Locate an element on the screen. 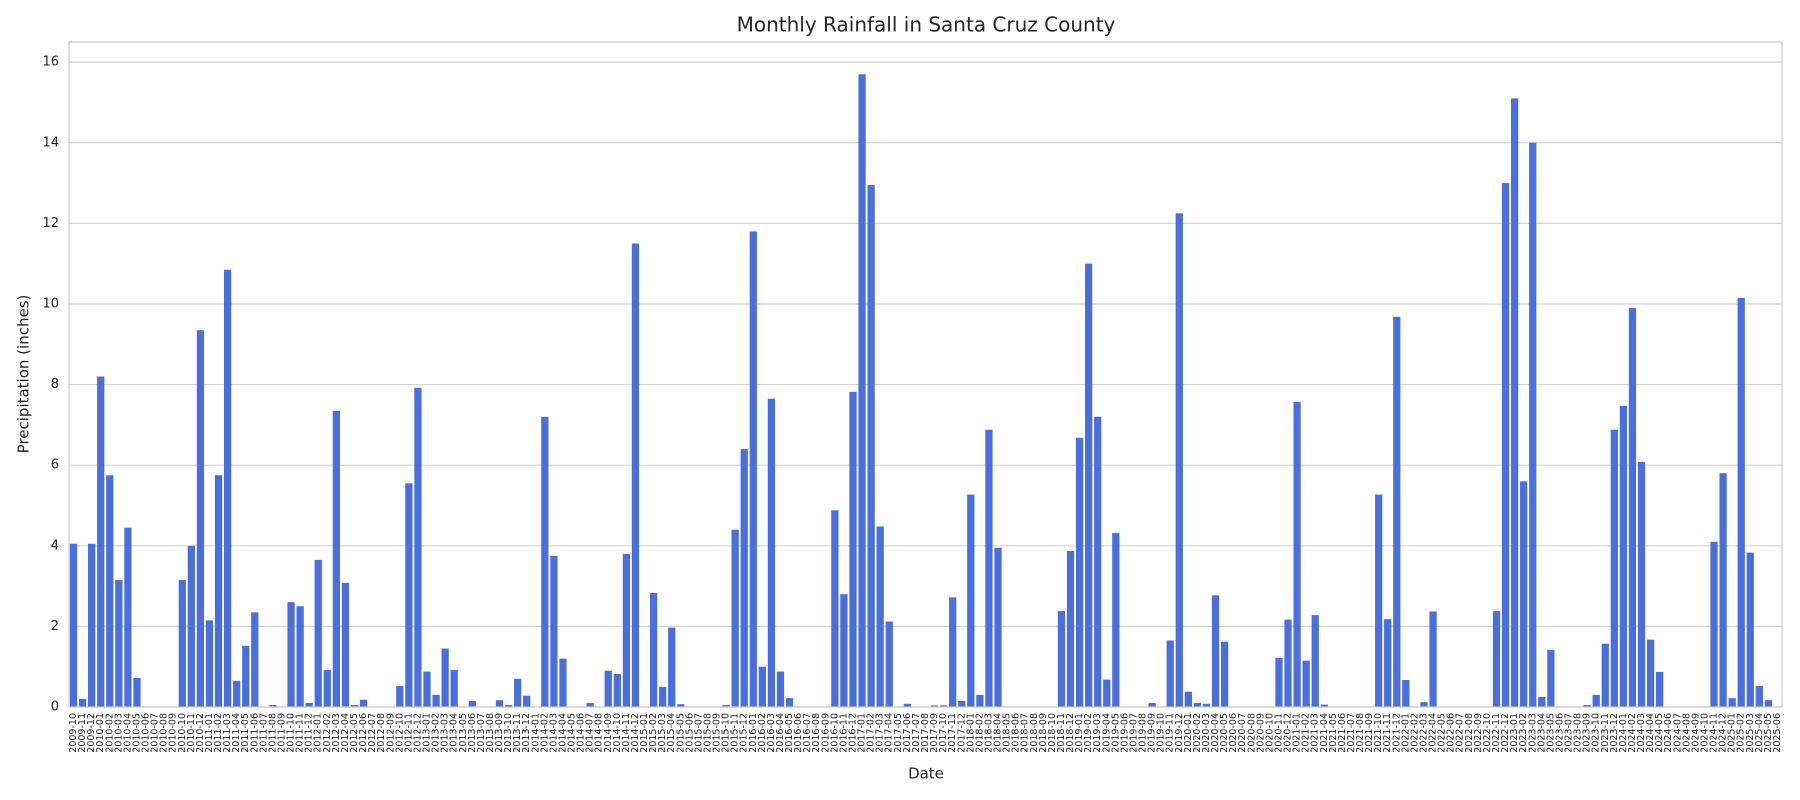 This screenshot has width=1800, height=800. x-tick-label: 2016-05 is located at coordinates (789, 733).